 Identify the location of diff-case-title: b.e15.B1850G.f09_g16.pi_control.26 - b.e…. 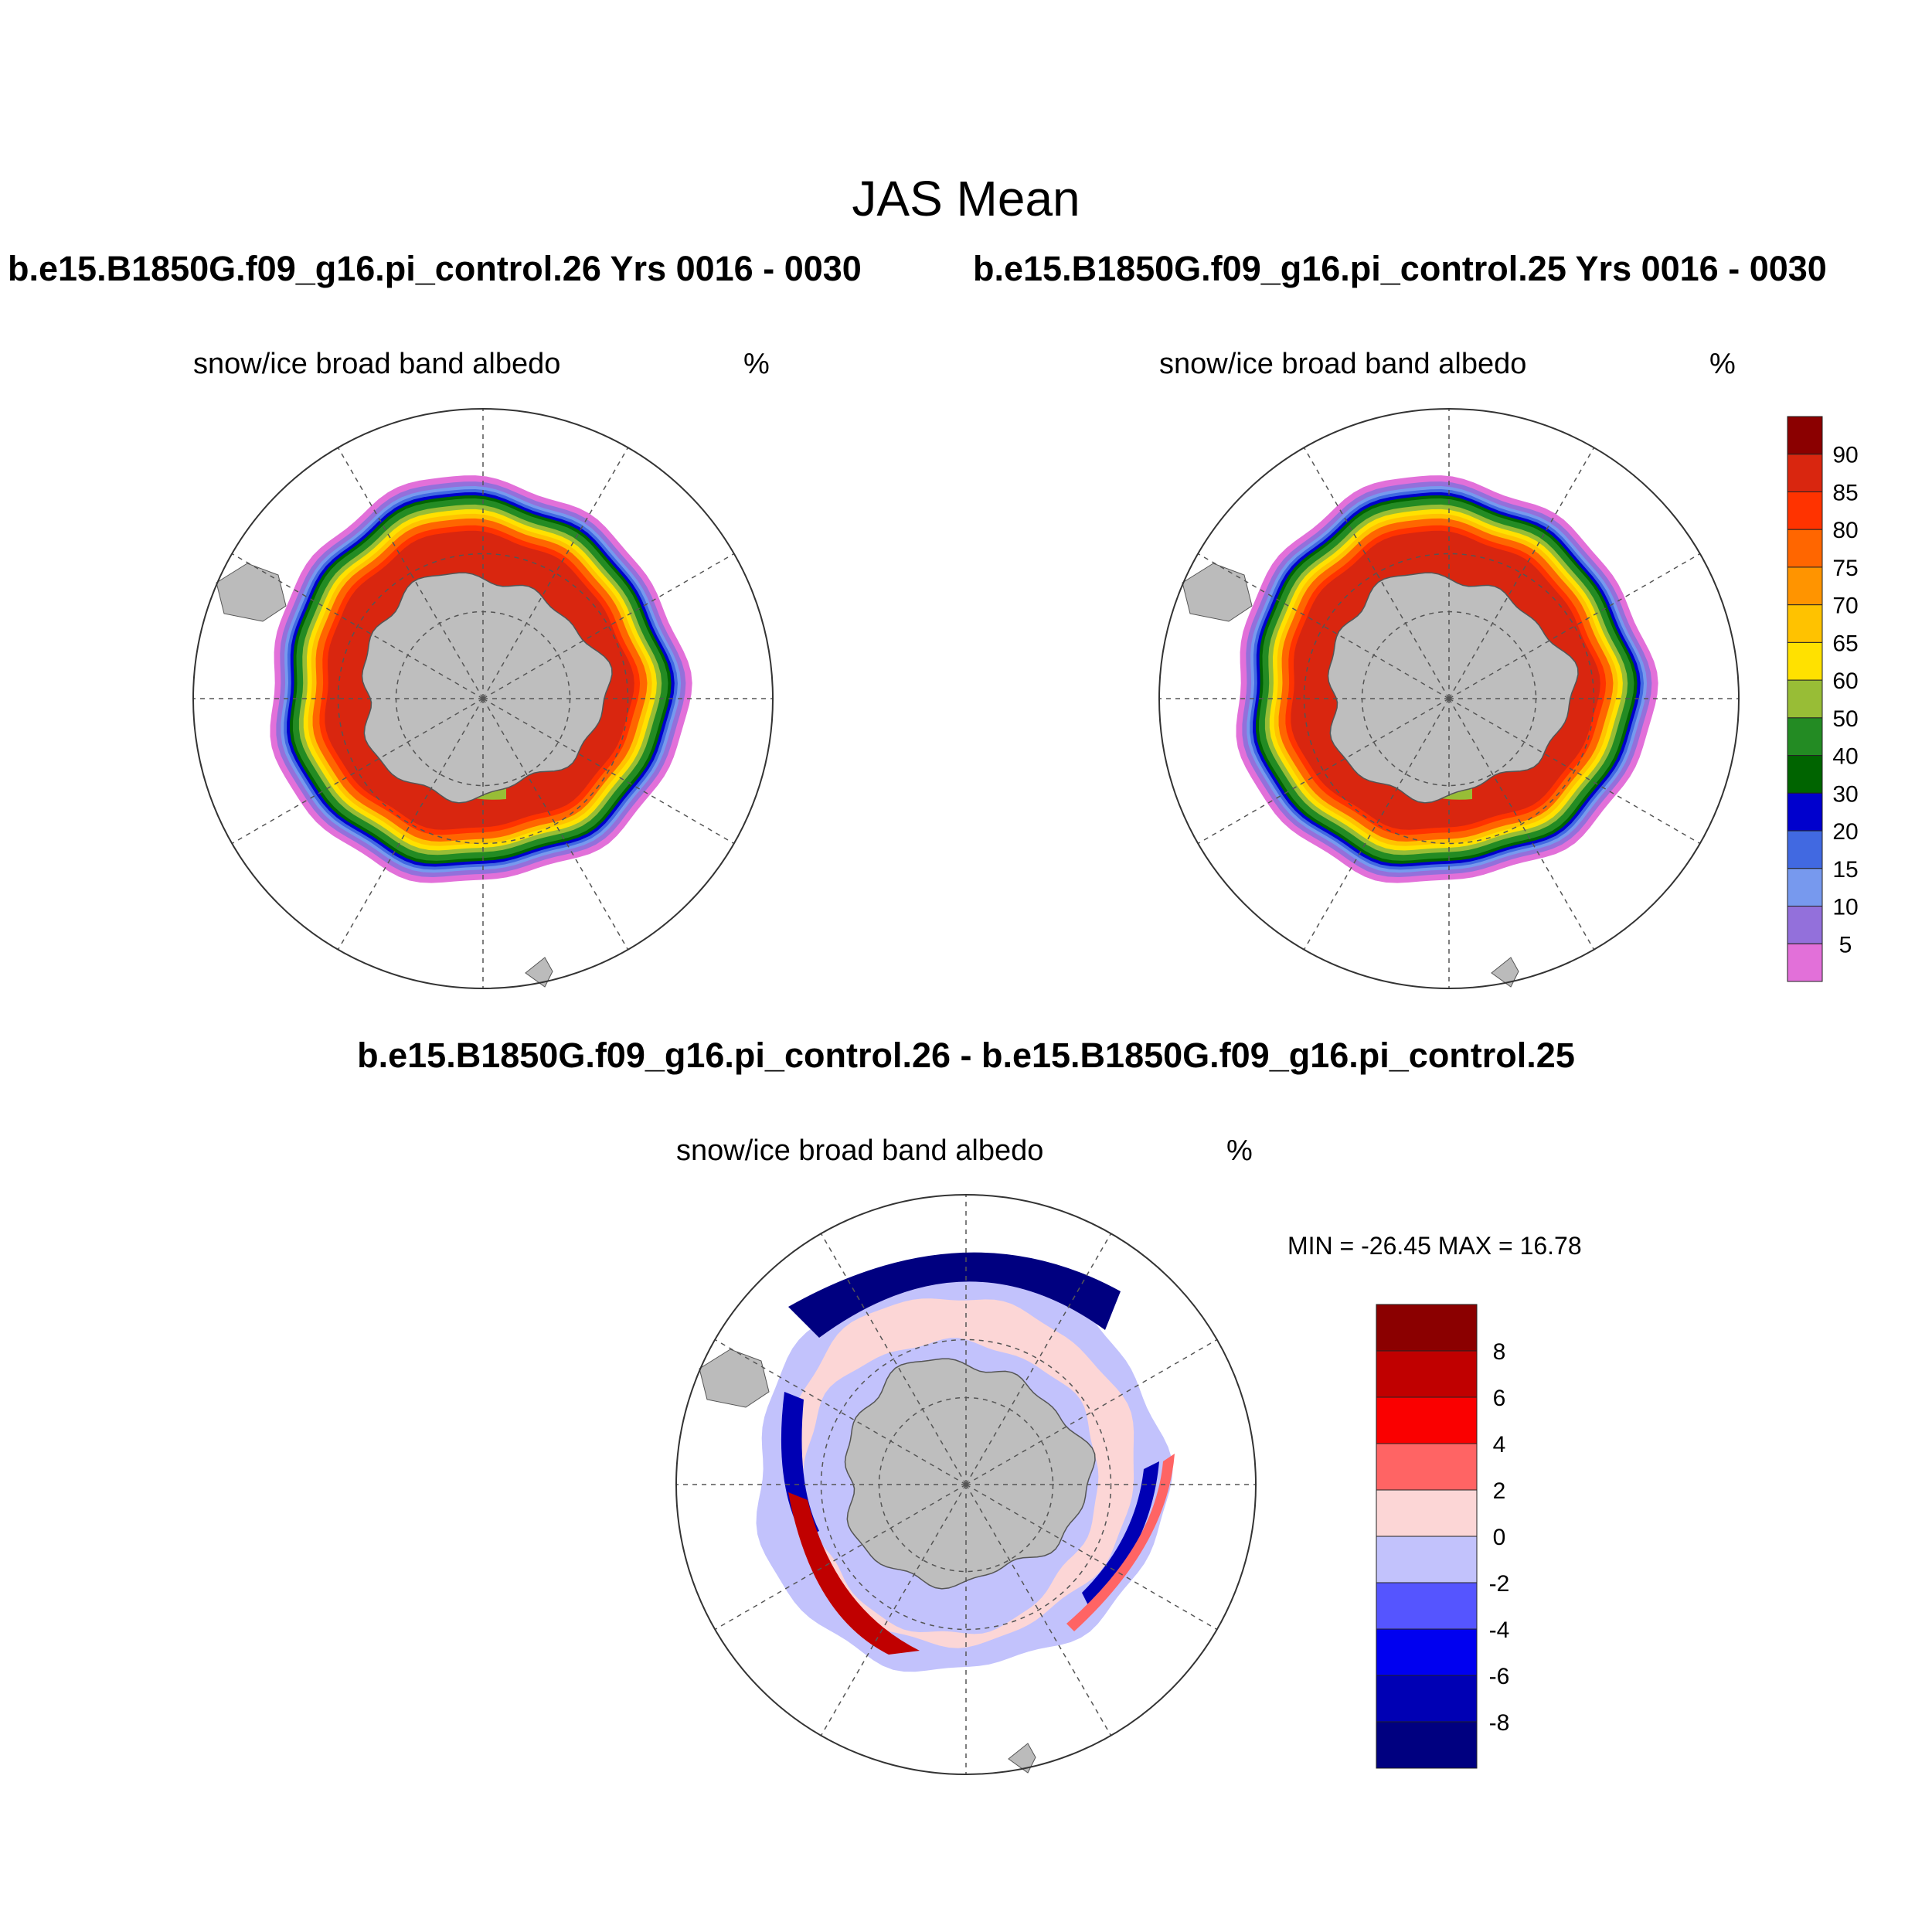
(966, 1056).